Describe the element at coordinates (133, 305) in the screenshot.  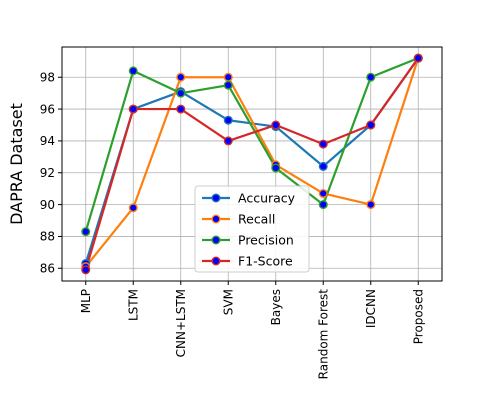
I see `x-tick-label: LSTM` at that location.